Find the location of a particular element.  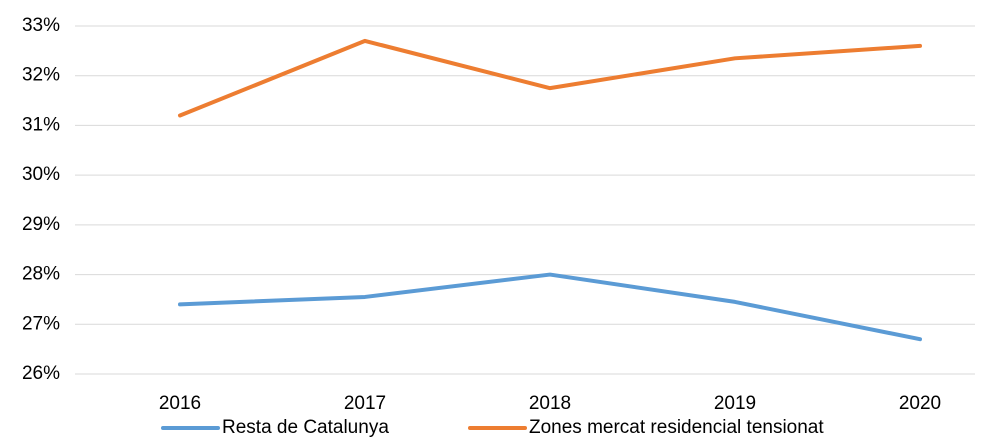

y-tick-label: 31% is located at coordinates (41, 124).